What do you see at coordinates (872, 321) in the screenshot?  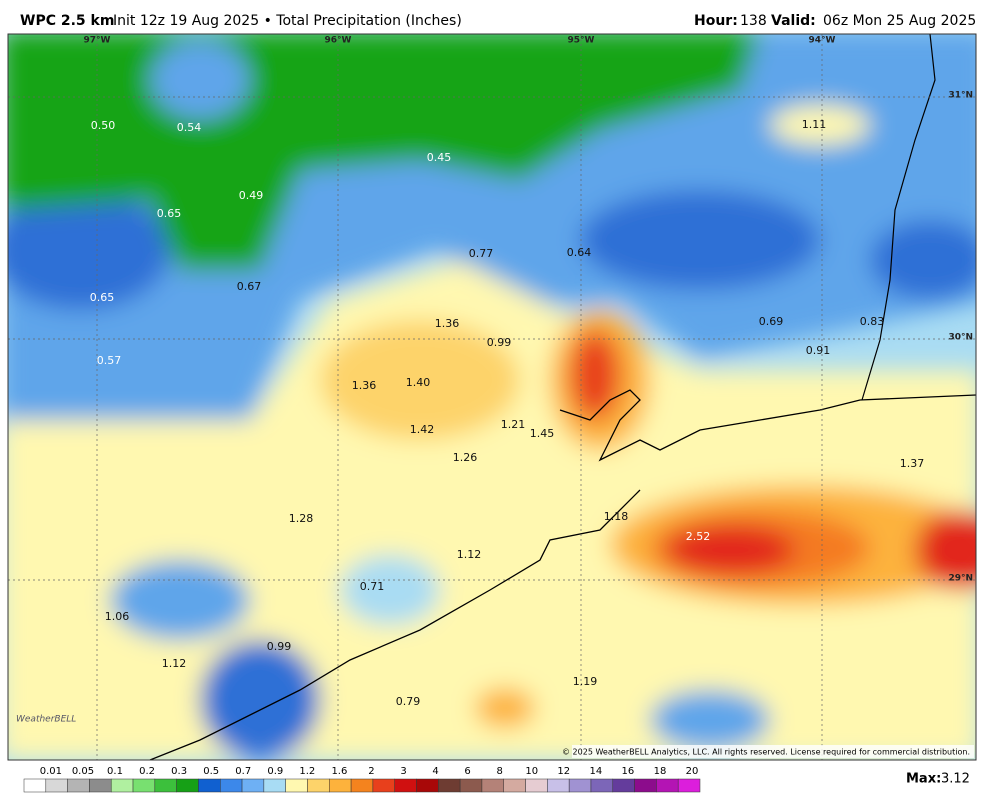 I see `value-label: 0.83` at bounding box center [872, 321].